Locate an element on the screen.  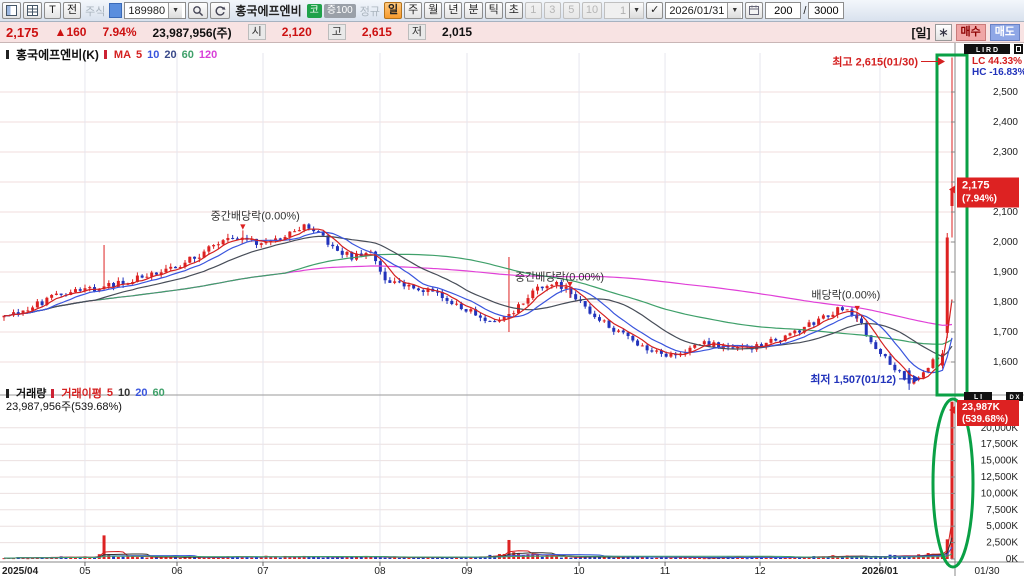
svg-text: 2,500K is located at coordinates (1002, 543).